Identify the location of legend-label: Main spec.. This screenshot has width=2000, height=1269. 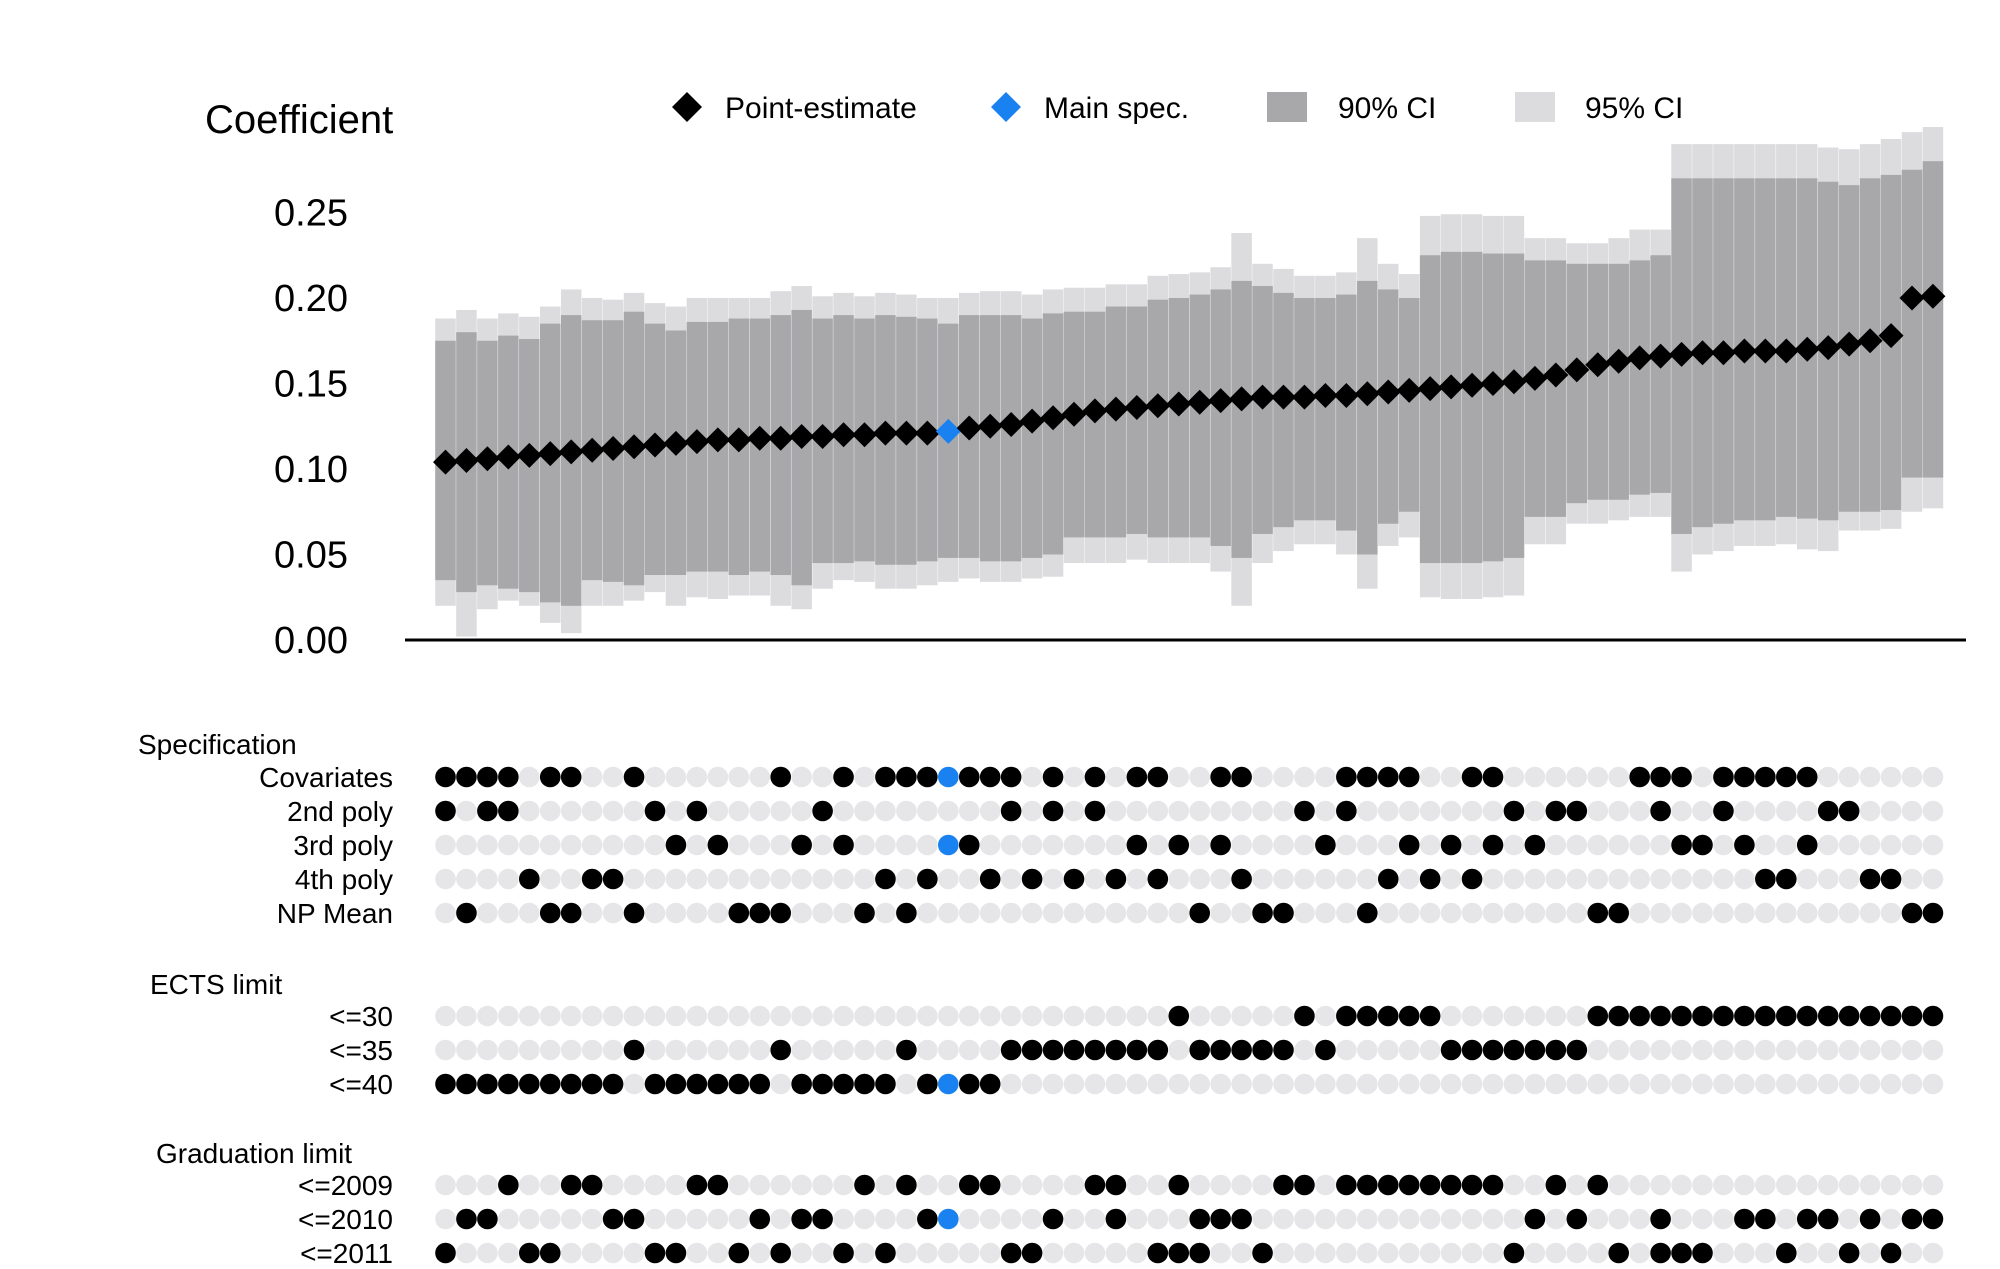
(1116, 108).